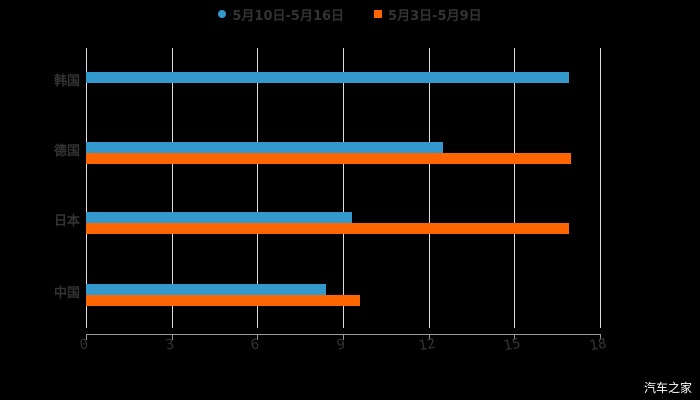 Image resolution: width=700 pixels, height=400 pixels. What do you see at coordinates (66, 221) in the screenshot?
I see `y-category-label: 日本` at bounding box center [66, 221].